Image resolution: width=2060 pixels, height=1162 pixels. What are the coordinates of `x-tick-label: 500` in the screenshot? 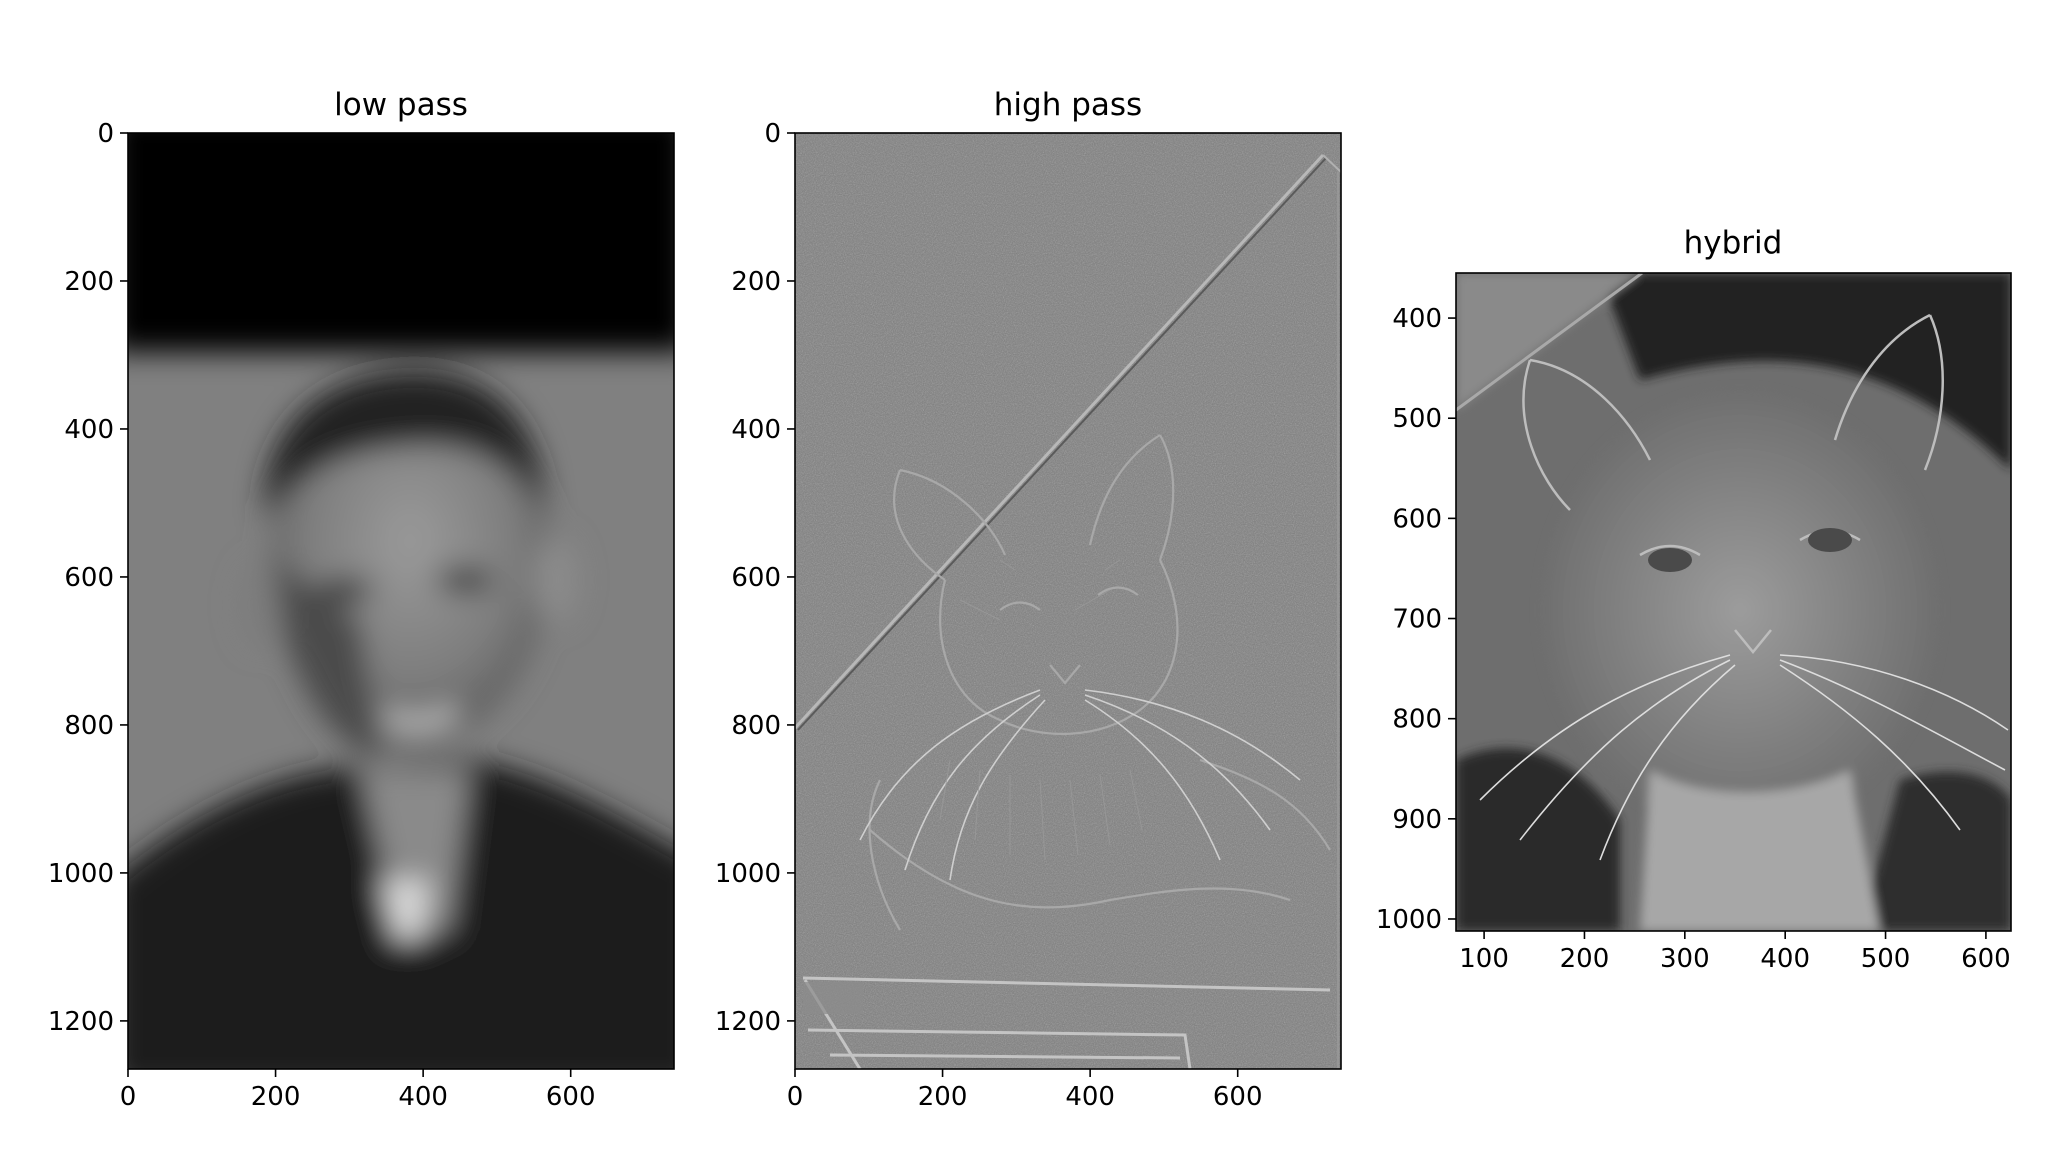 It's located at (1886, 959).